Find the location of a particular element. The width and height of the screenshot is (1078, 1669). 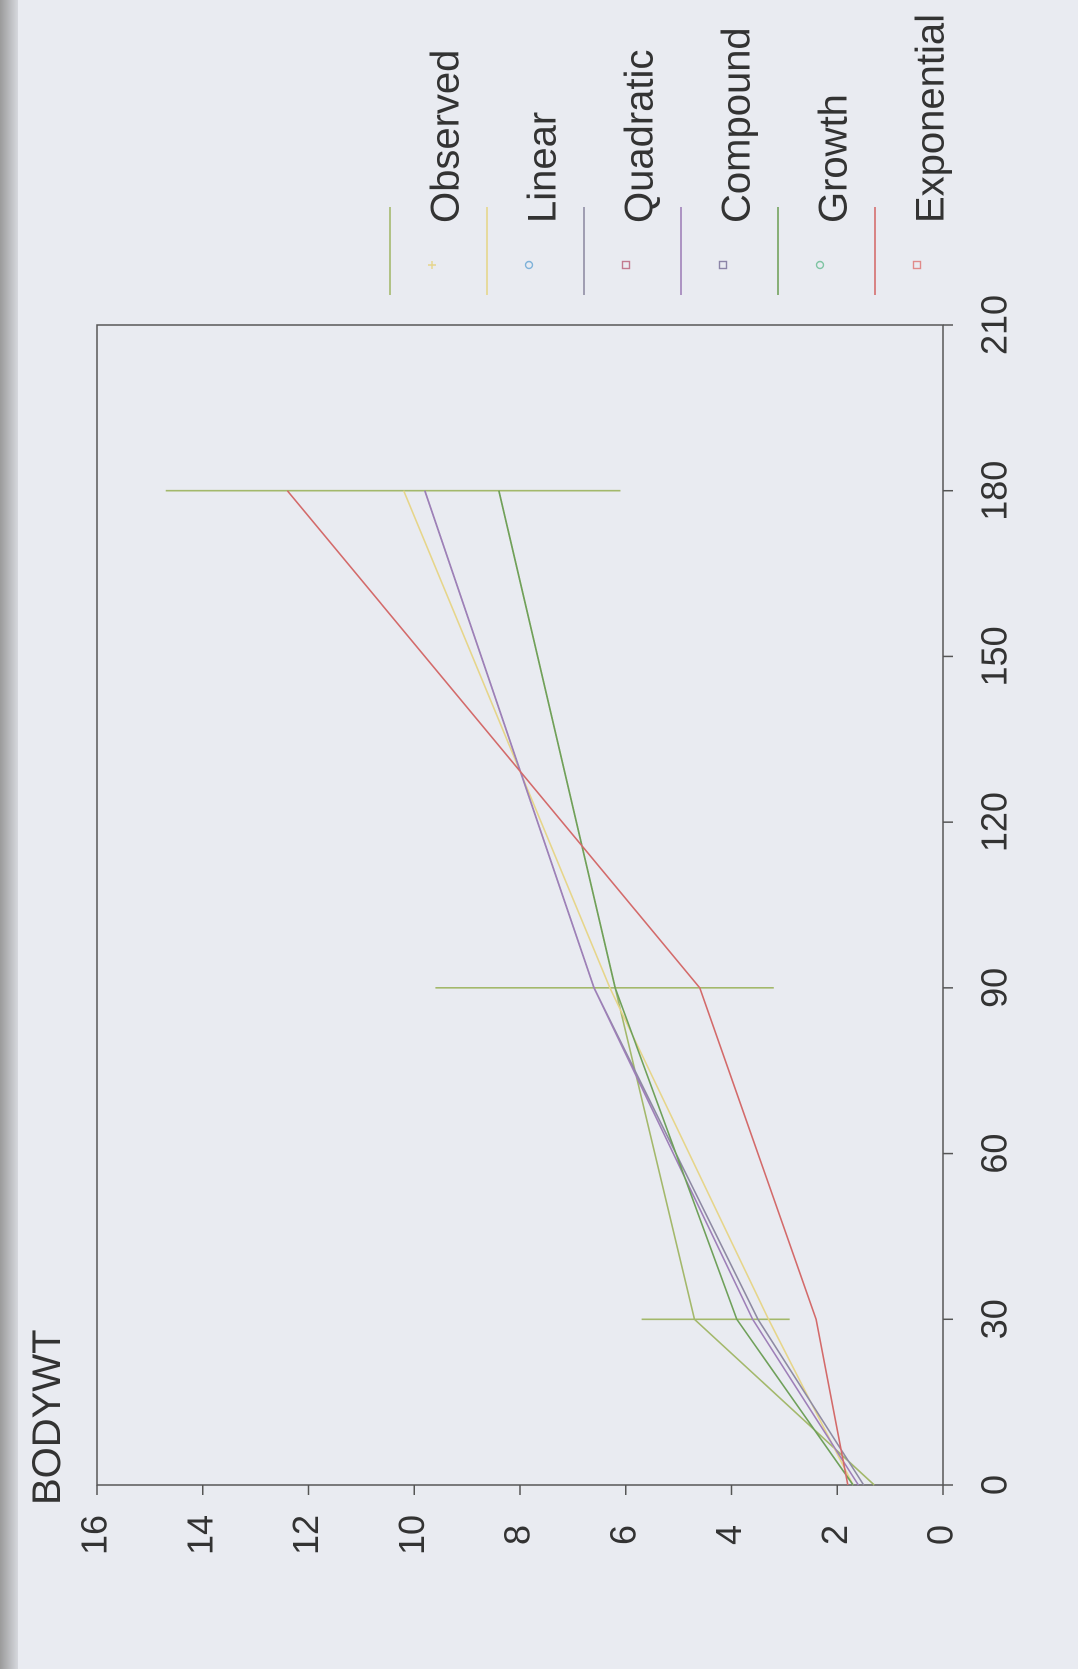

legend-label-quadratic: Quadratic is located at coordinates (640, 136).